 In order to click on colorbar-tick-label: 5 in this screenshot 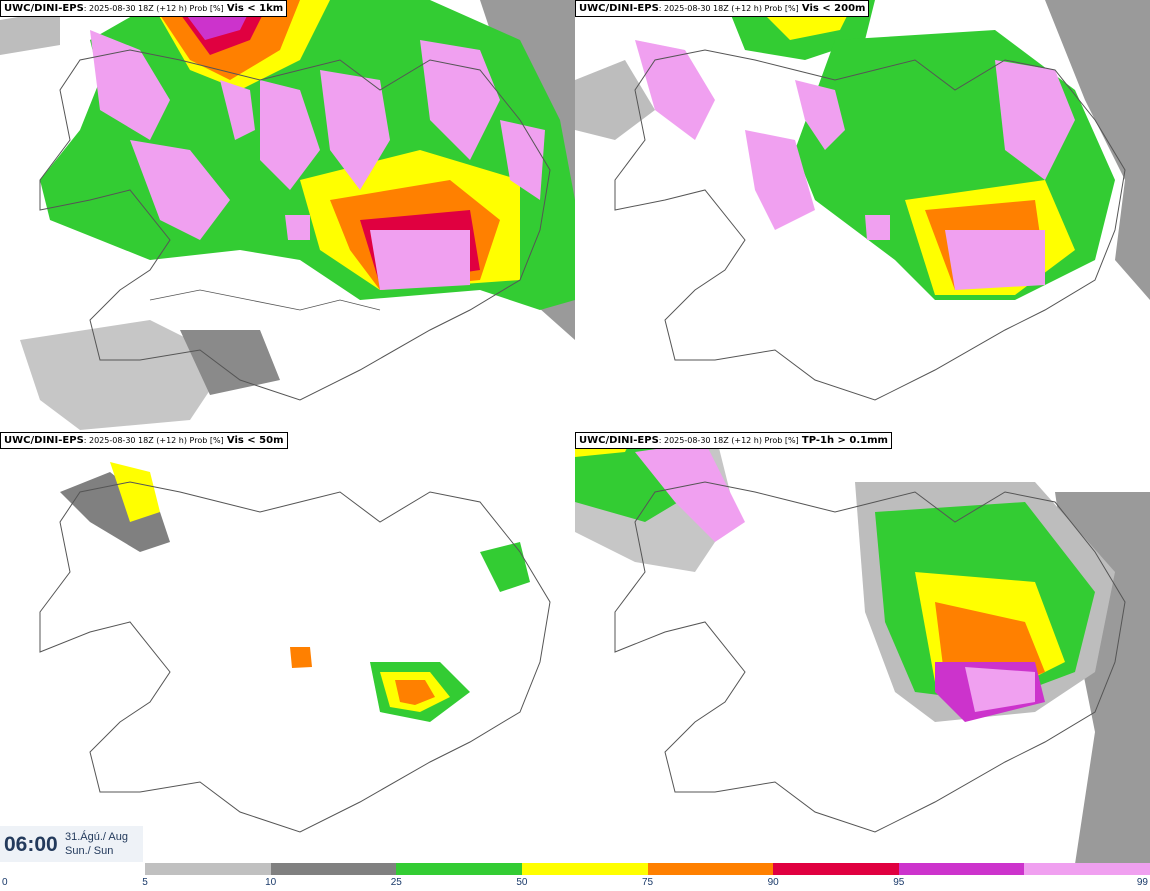, I will do `click(145, 882)`.